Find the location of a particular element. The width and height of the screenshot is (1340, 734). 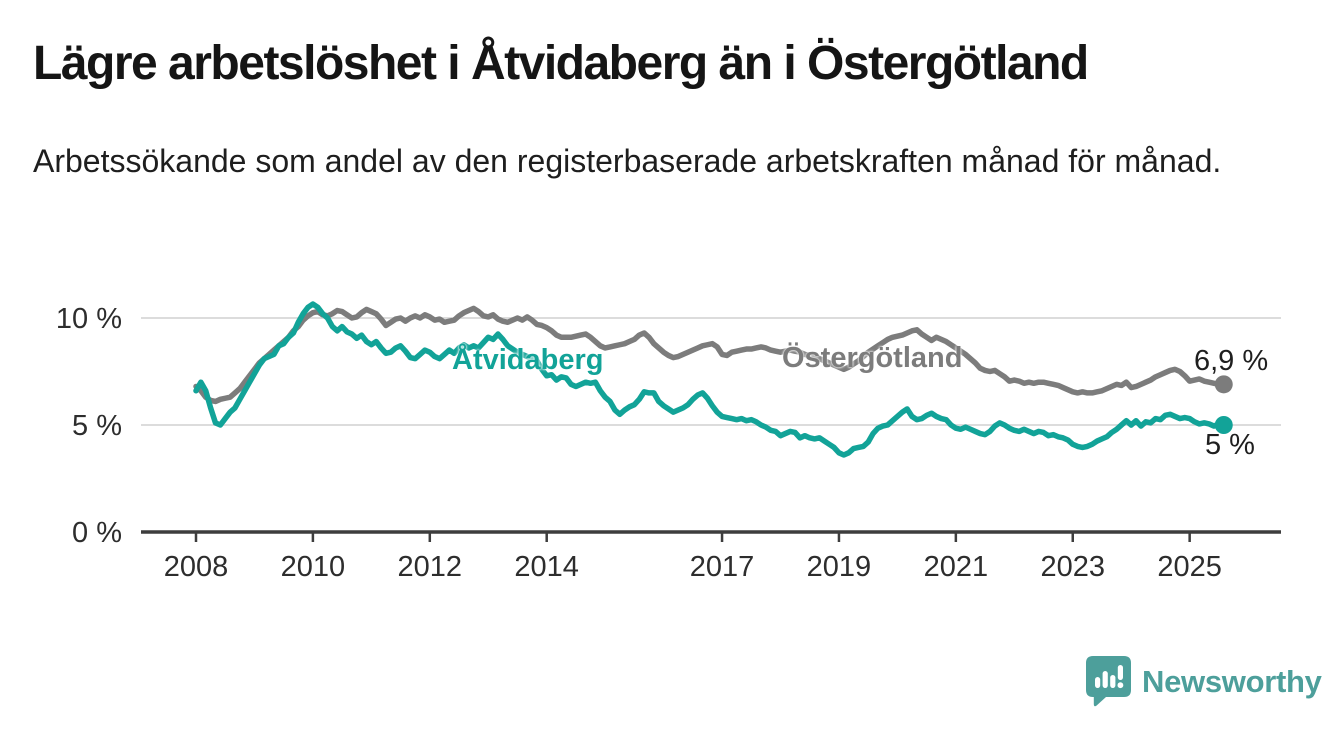

y-tick-label: 5 % is located at coordinates (97, 426).